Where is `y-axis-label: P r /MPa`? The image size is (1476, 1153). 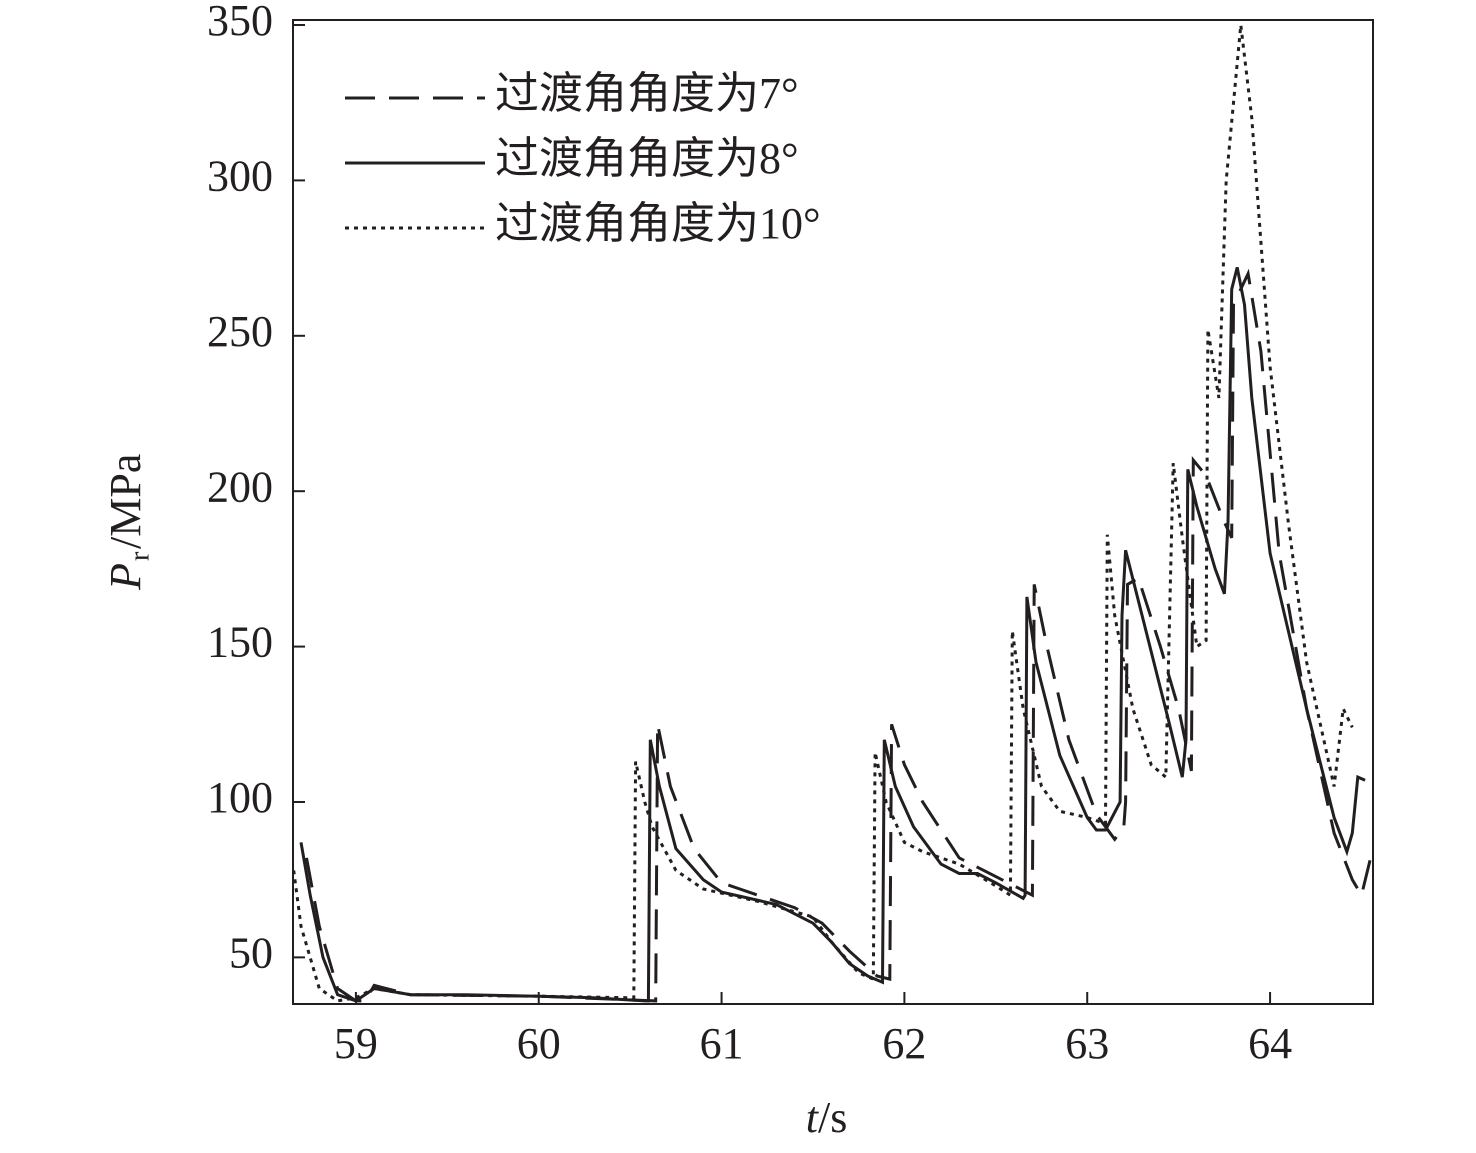 y-axis-label: P r /MPa is located at coordinates (128, 522).